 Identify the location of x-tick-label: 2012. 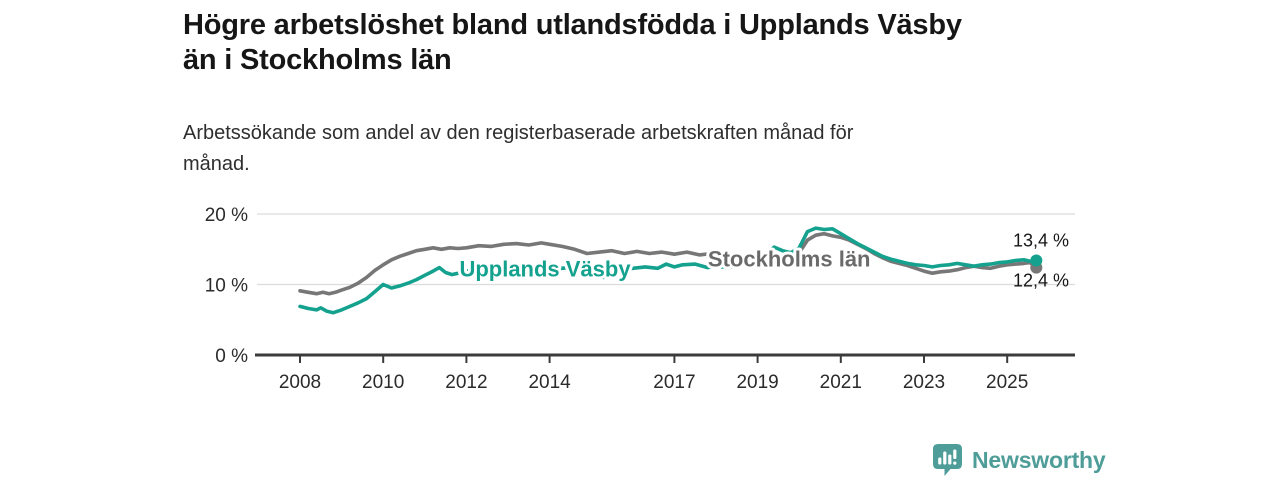
(466, 382).